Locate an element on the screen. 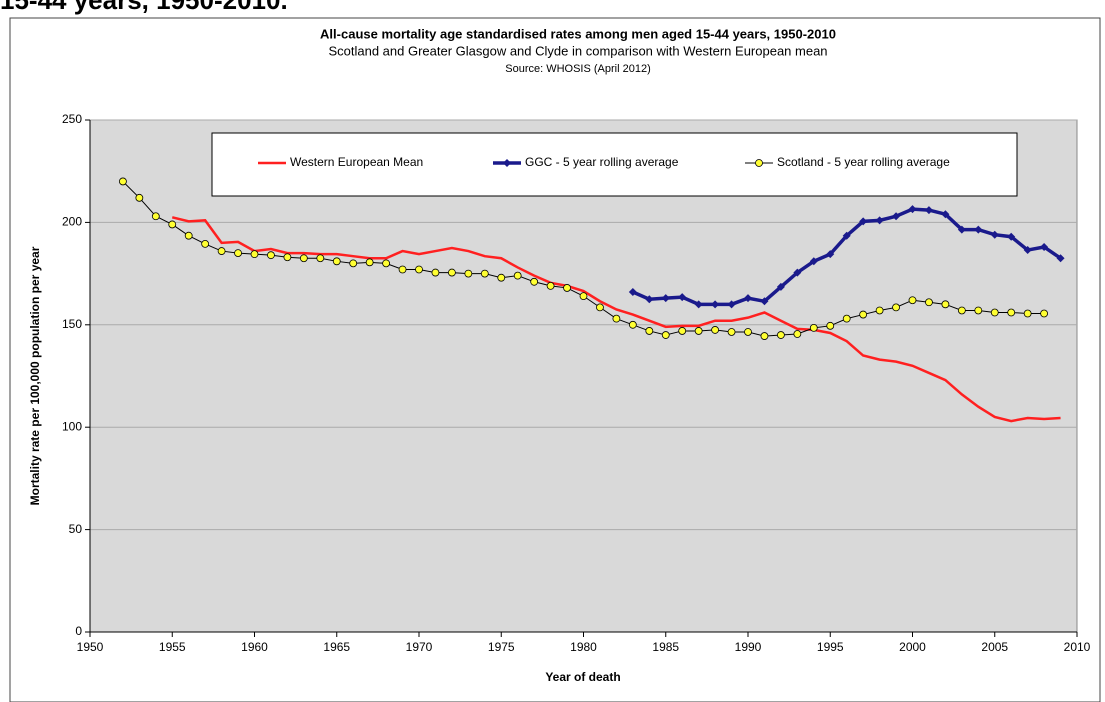 The height and width of the screenshot is (702, 1105). y-tick-label: 200 is located at coordinates (72, 222).